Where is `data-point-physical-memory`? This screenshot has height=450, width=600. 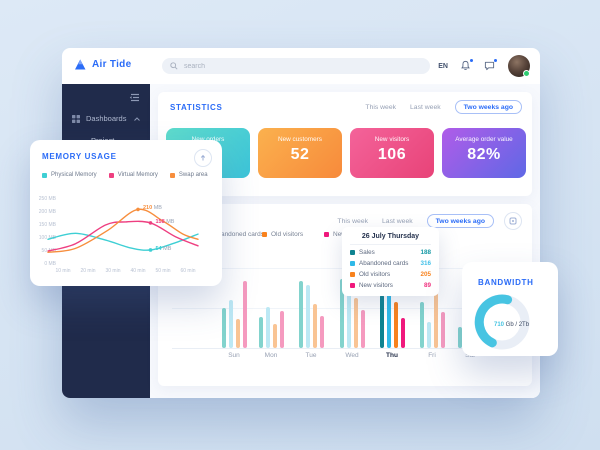
data-point-physical-memory is located at coordinates (150, 250).